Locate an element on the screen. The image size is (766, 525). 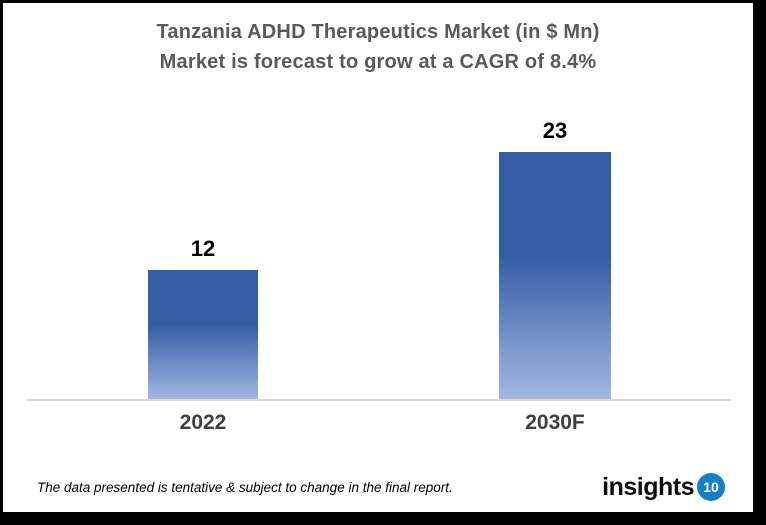
bar-value-label-2030f: 23 is located at coordinates (555, 130).